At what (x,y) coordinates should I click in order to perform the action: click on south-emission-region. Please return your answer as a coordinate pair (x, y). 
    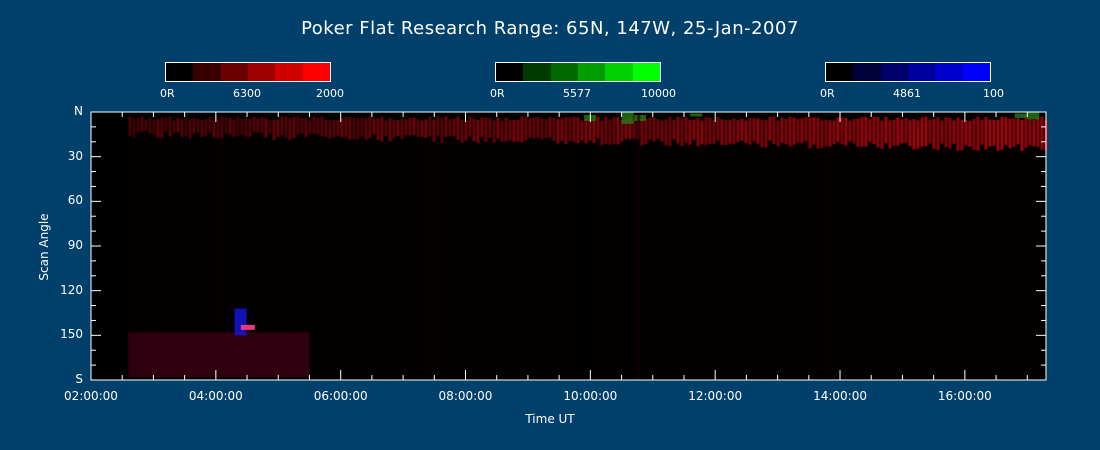
    Looking at the image, I should click on (219, 355).